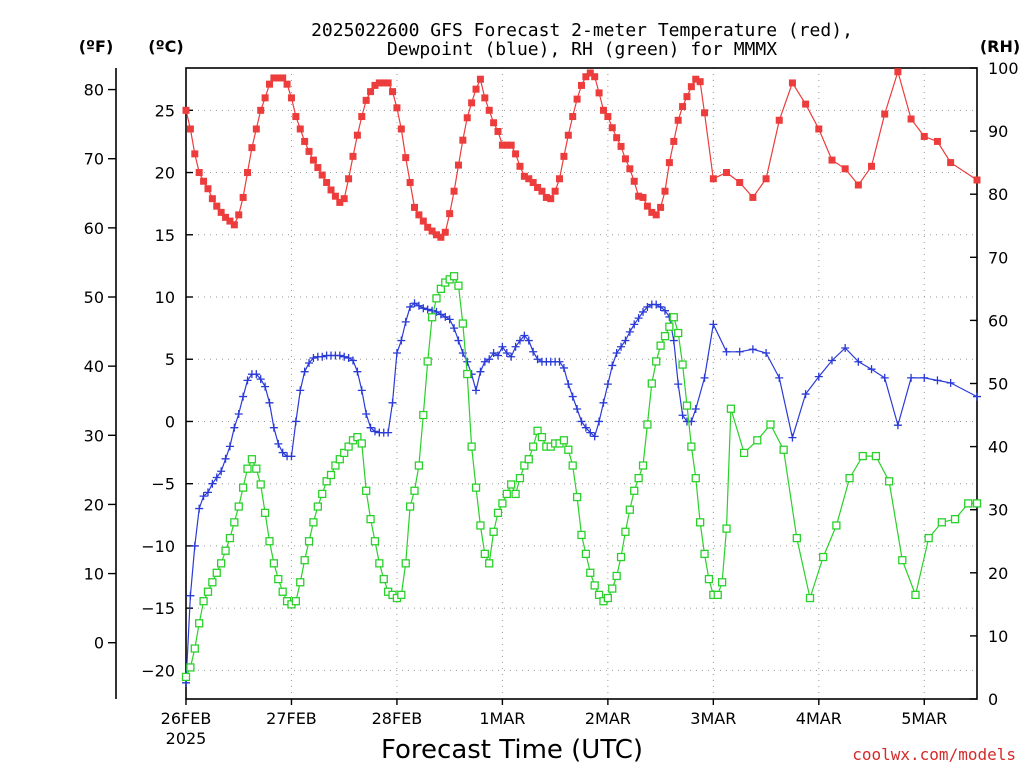 The height and width of the screenshot is (768, 1024). I want to click on rh-tick-label: 30, so click(998, 510).